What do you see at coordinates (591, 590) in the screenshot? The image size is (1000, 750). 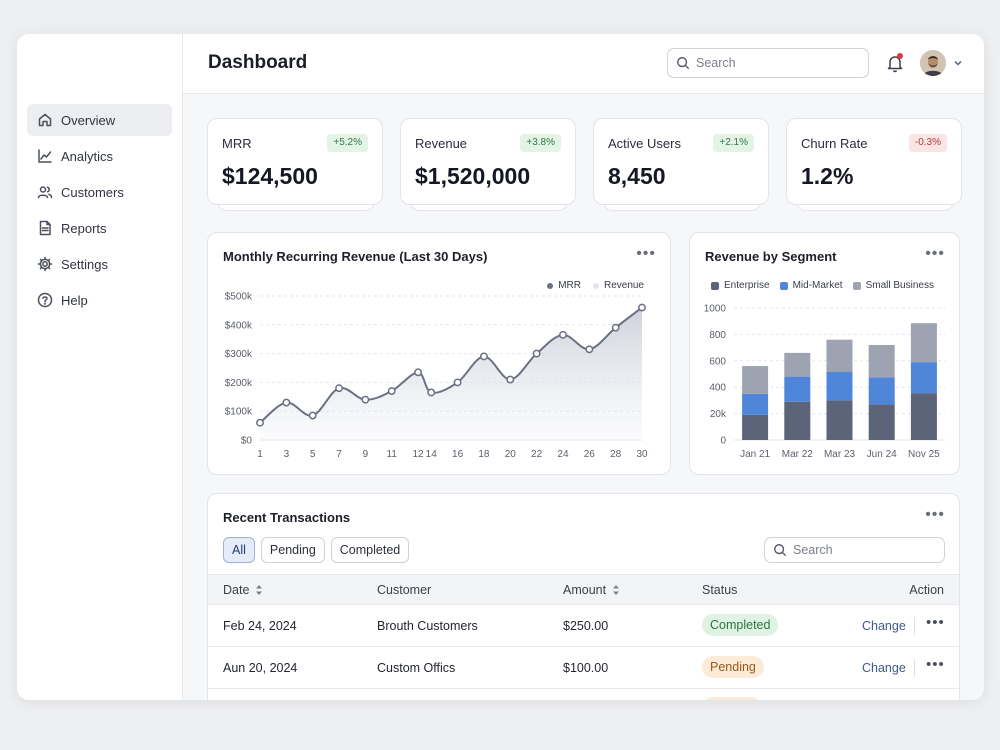 I see `column-amount: Amount` at bounding box center [591, 590].